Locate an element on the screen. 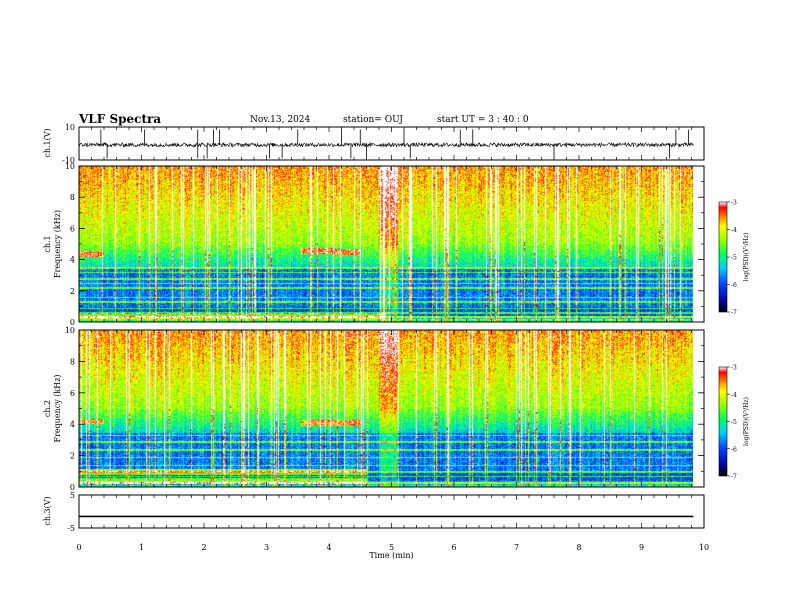  ch1-waveform-ylabel: ch.1(V) is located at coordinates (47, 142).